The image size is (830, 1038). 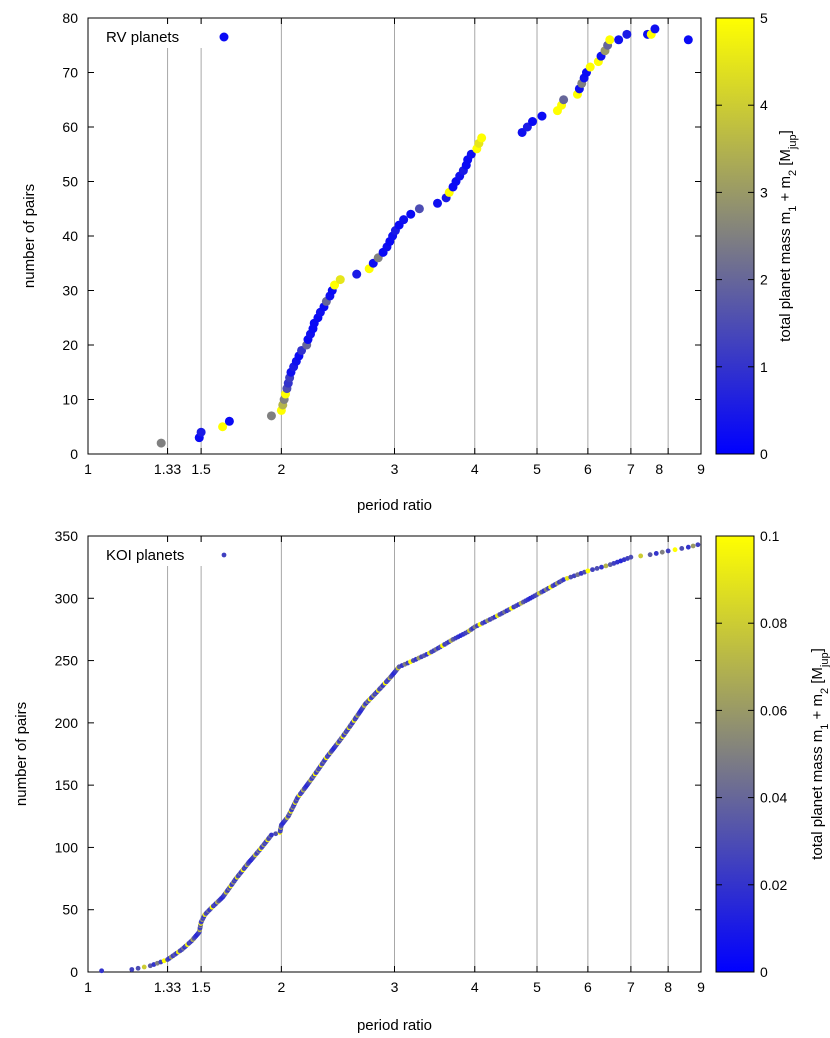 I want to click on colorbar-tick-label: 2, so click(x=764, y=280).